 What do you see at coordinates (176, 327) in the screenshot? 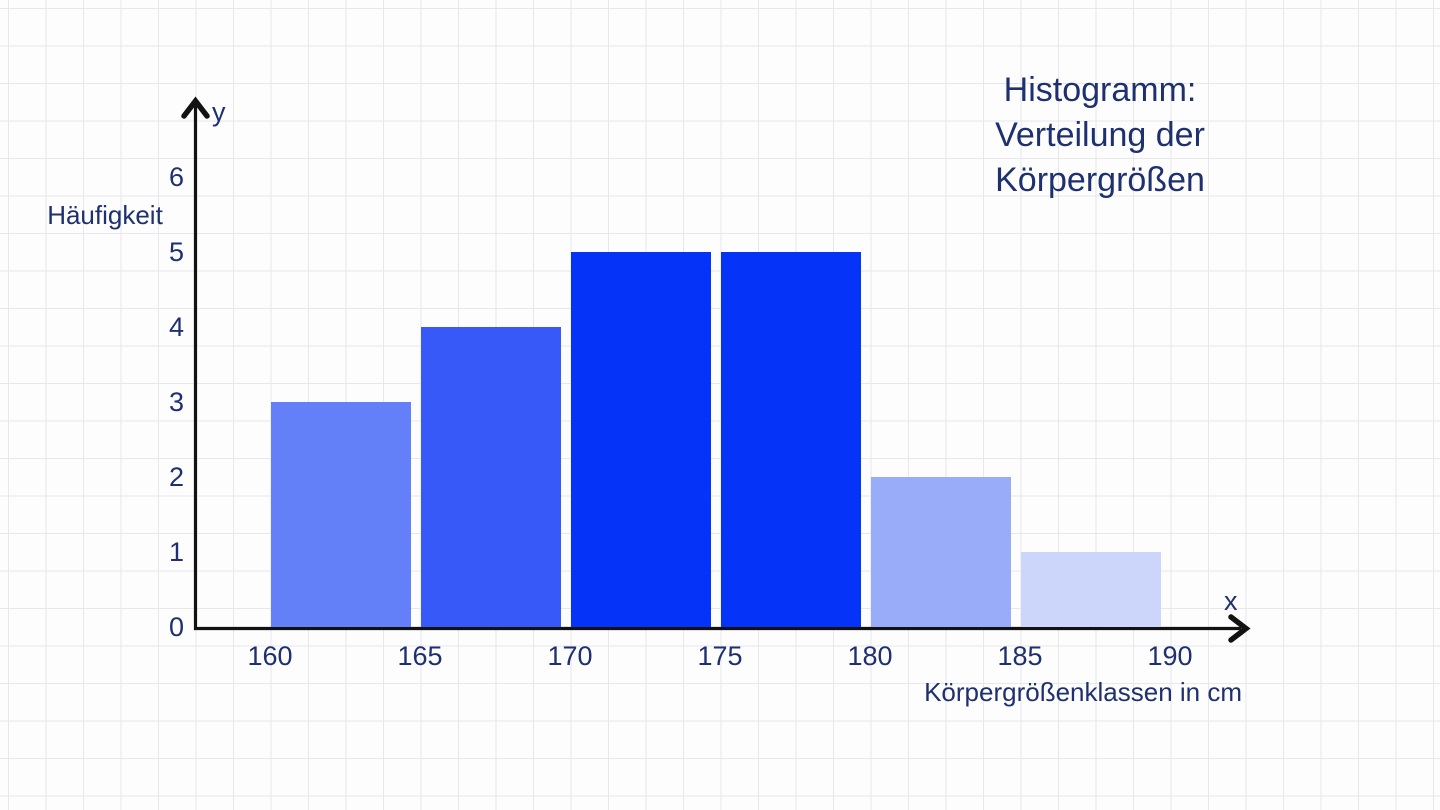
I see `y-tick-label: 4` at bounding box center [176, 327].